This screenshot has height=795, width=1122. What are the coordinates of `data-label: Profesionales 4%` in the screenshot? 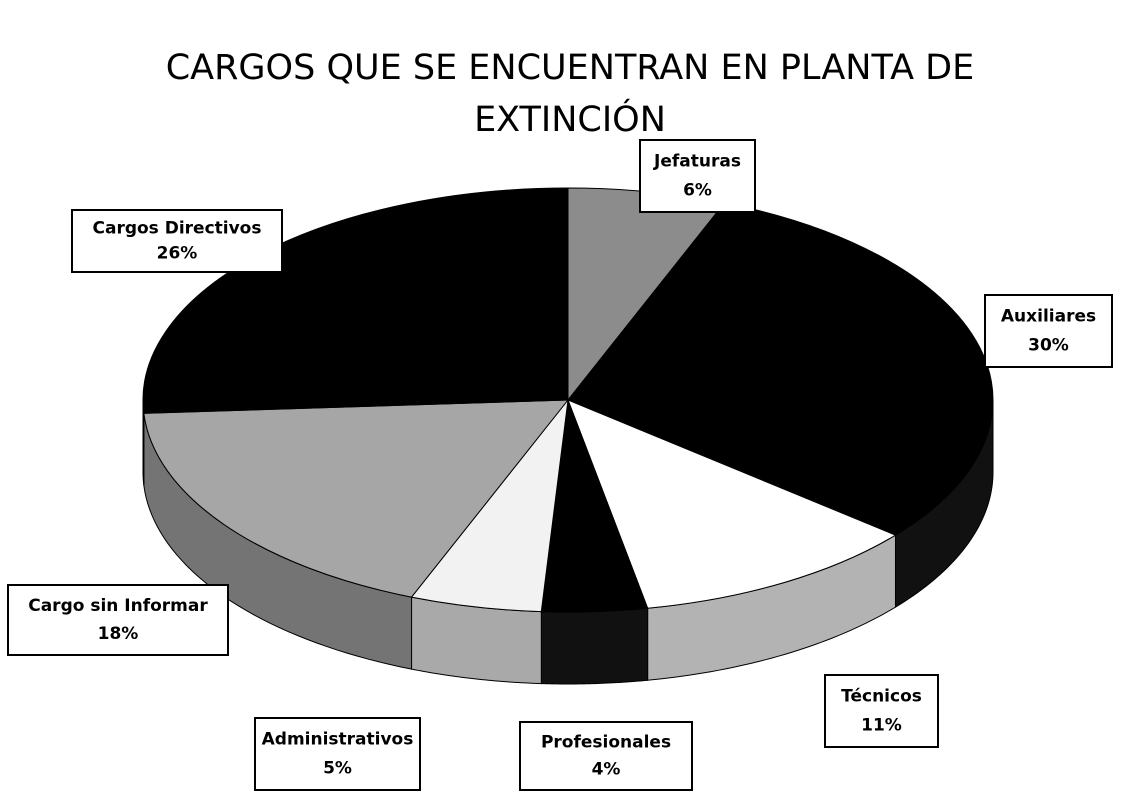 It's located at (606, 756).